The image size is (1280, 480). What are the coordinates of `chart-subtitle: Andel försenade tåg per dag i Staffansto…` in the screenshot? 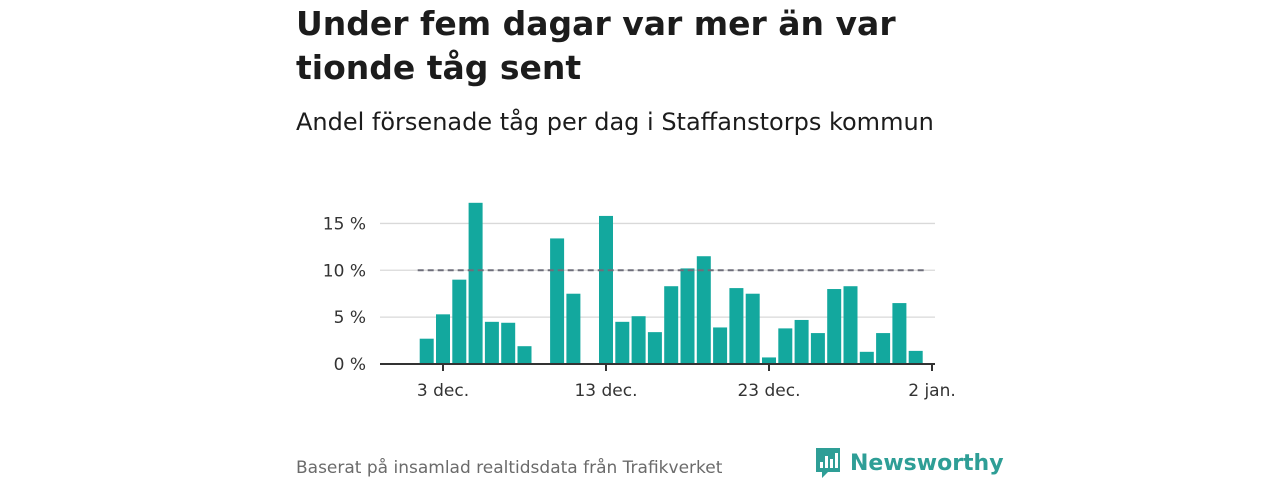 It's located at (615, 122).